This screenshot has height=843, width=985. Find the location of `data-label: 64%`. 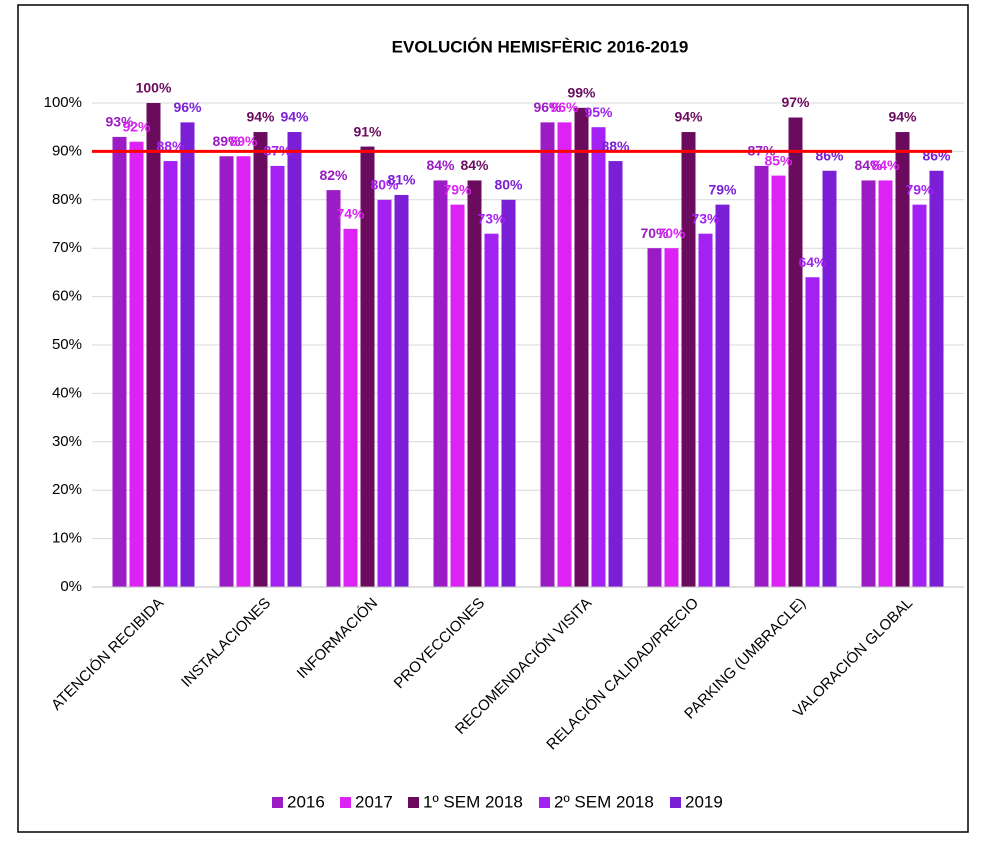

data-label: 64% is located at coordinates (812, 262).